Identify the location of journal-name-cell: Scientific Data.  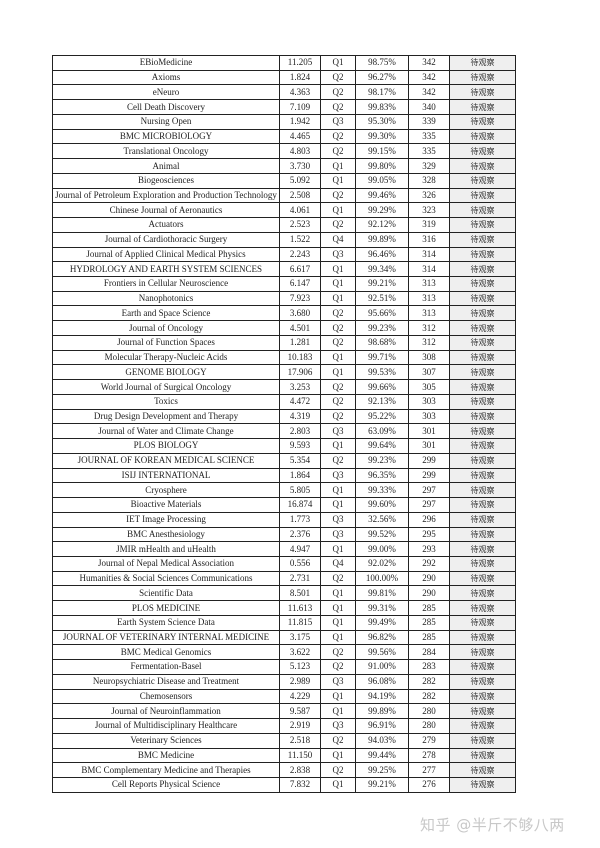
(166, 593).